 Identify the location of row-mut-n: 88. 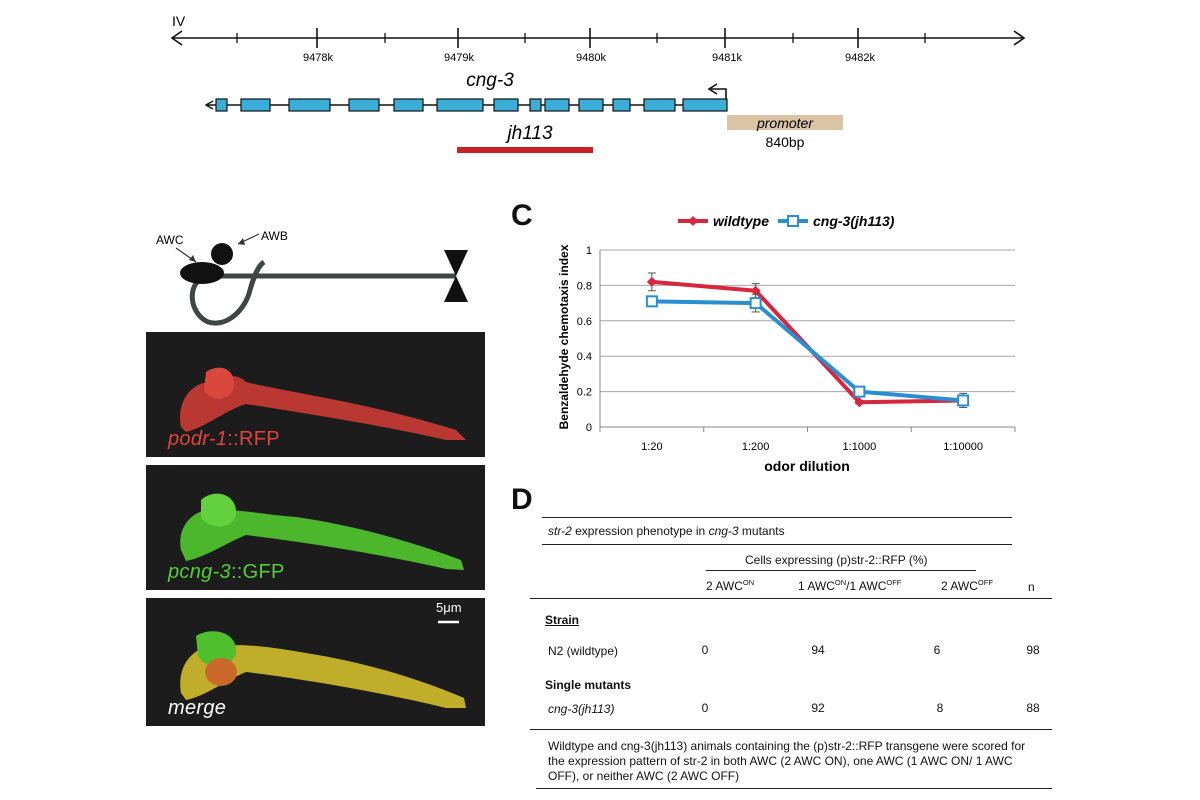
(1033, 708).